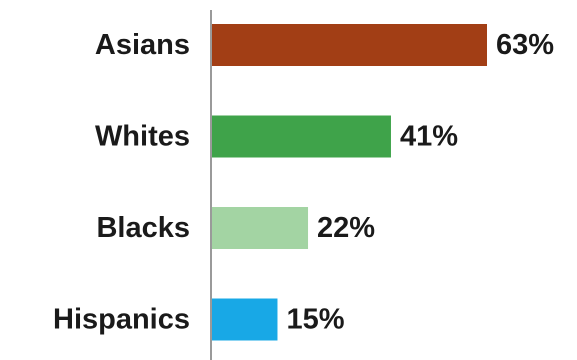 The image size is (577, 360). What do you see at coordinates (260, 228) in the screenshot?
I see `bar-blacks` at bounding box center [260, 228].